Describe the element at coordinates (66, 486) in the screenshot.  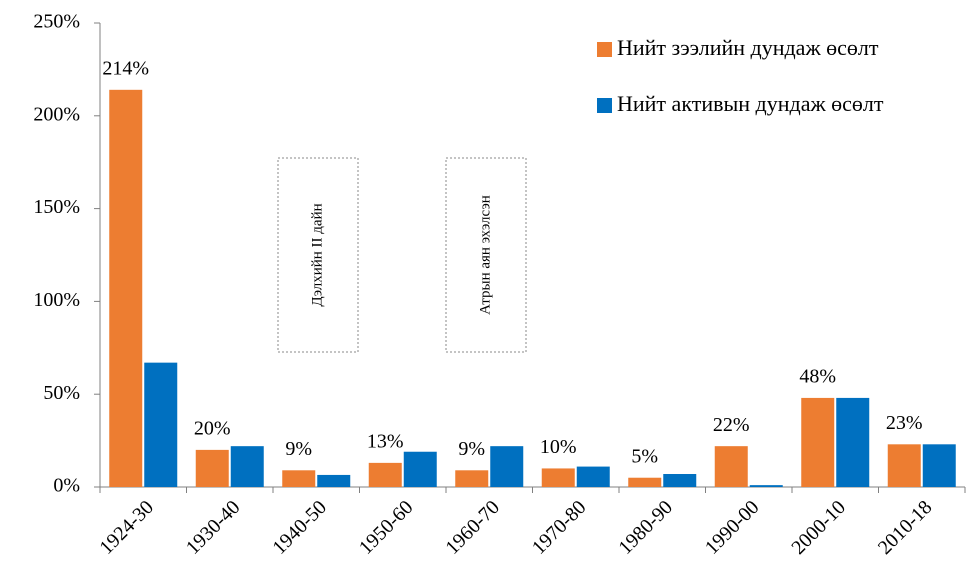
I see `y-tick-label: 0%` at that location.